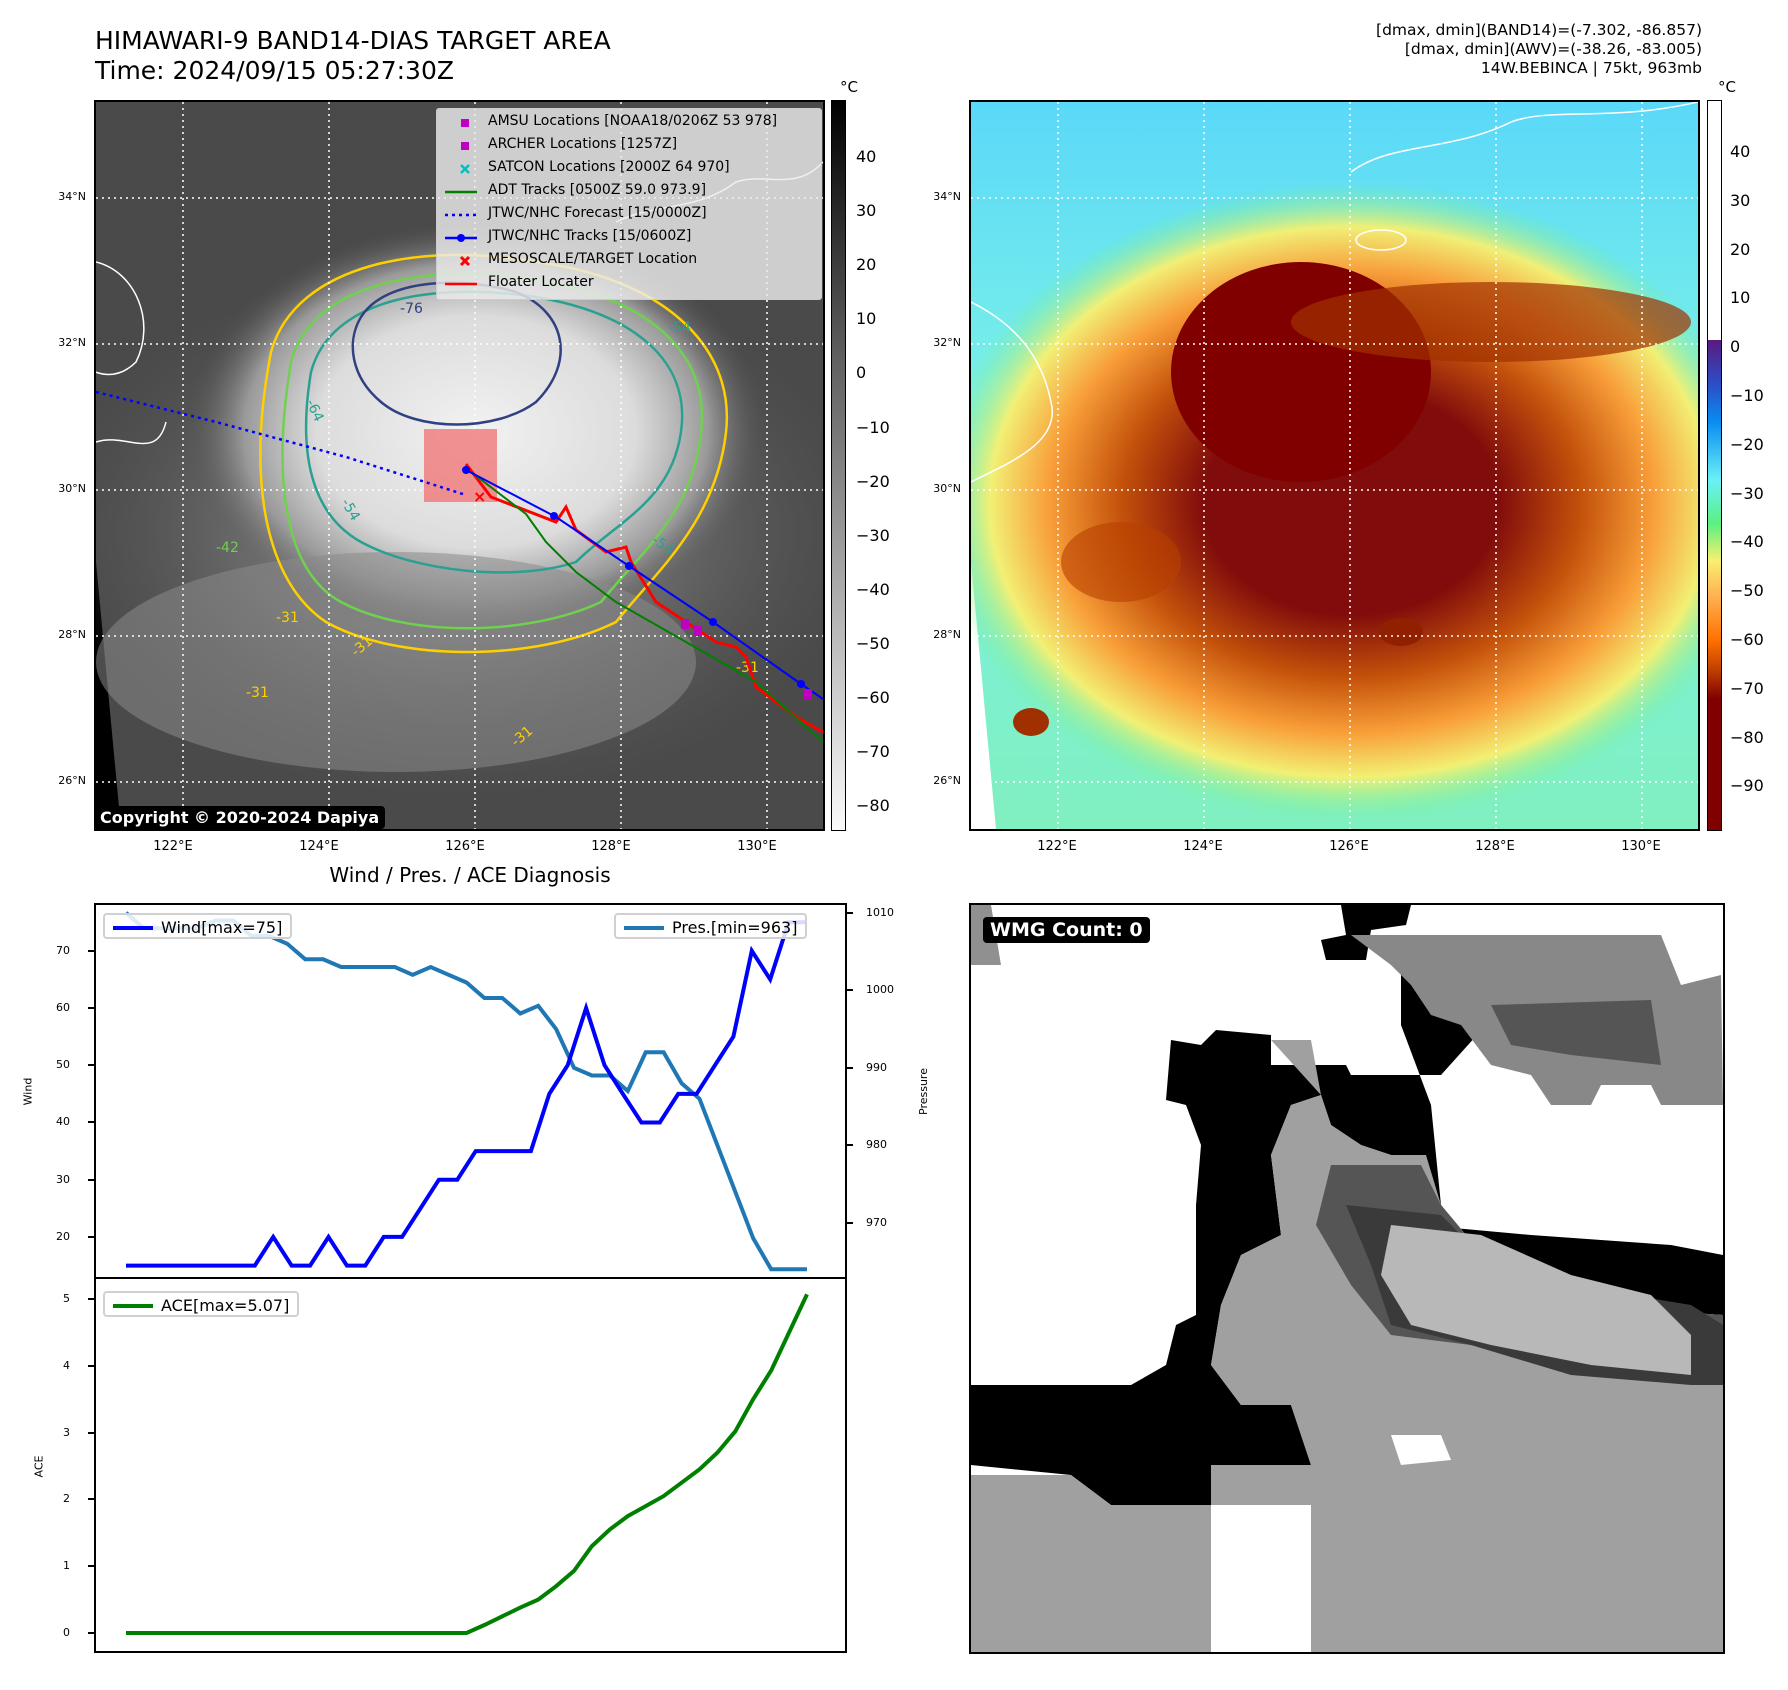  I want to click on ace-chart, so click(470, 1465).